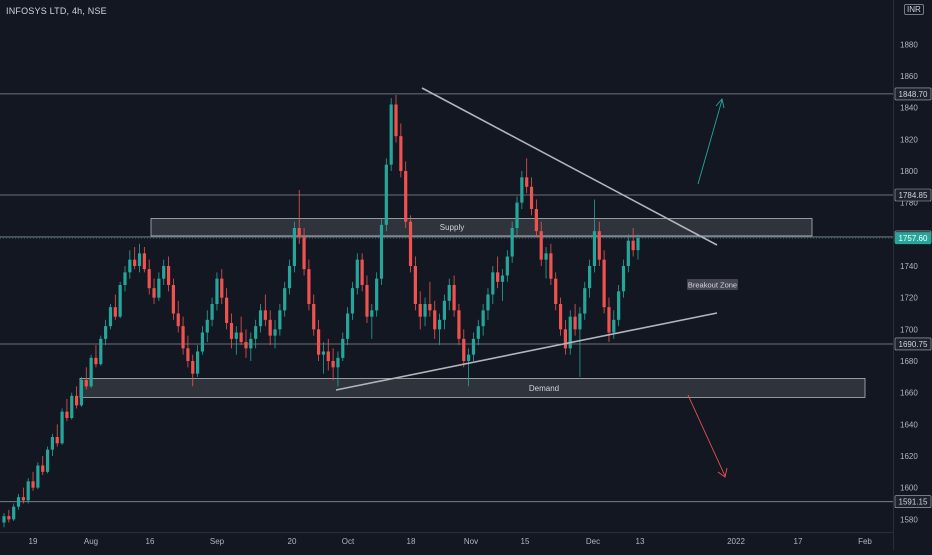 This screenshot has height=555, width=932. I want to click on ascending-trendline, so click(526, 351).